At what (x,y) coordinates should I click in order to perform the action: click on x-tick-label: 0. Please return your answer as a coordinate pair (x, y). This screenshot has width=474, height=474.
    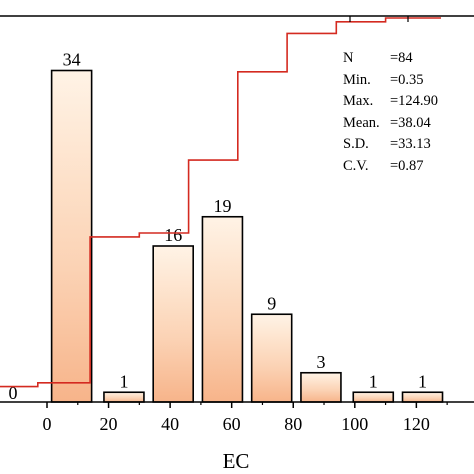
    Looking at the image, I should click on (47, 424).